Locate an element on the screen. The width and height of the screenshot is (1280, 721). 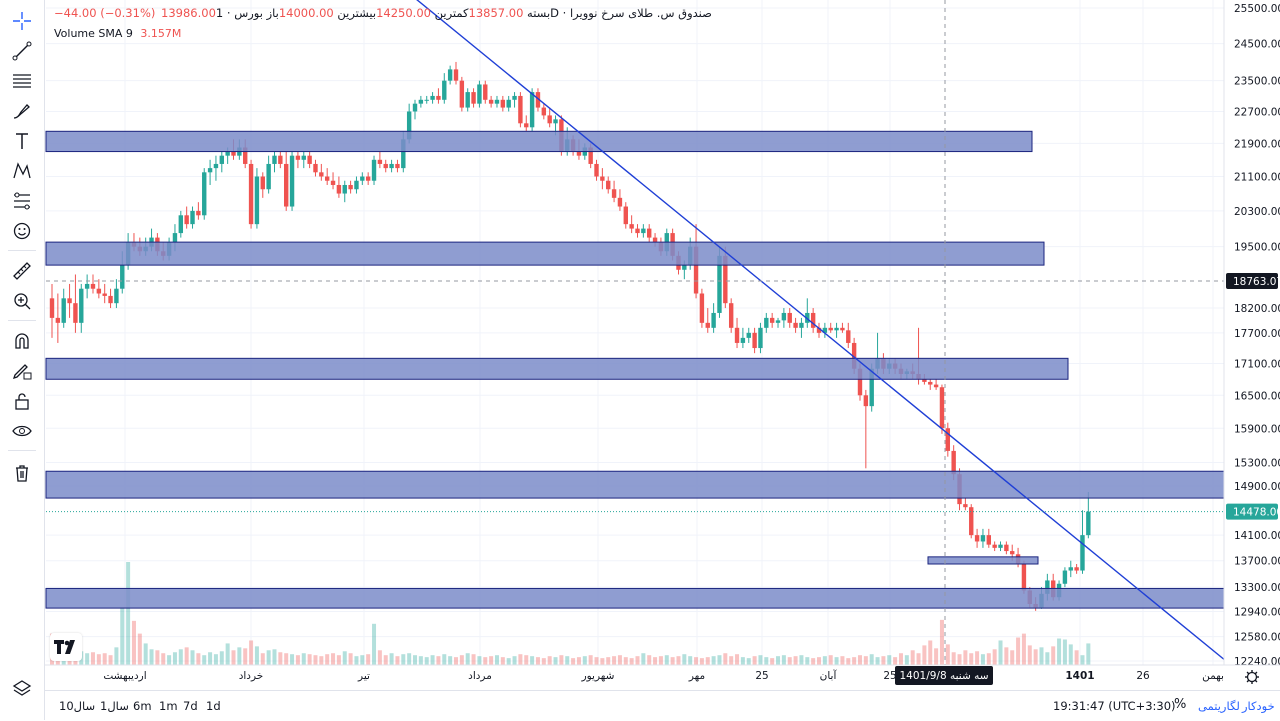
price-tick-label: 13700.00 is located at coordinates (1257, 562).